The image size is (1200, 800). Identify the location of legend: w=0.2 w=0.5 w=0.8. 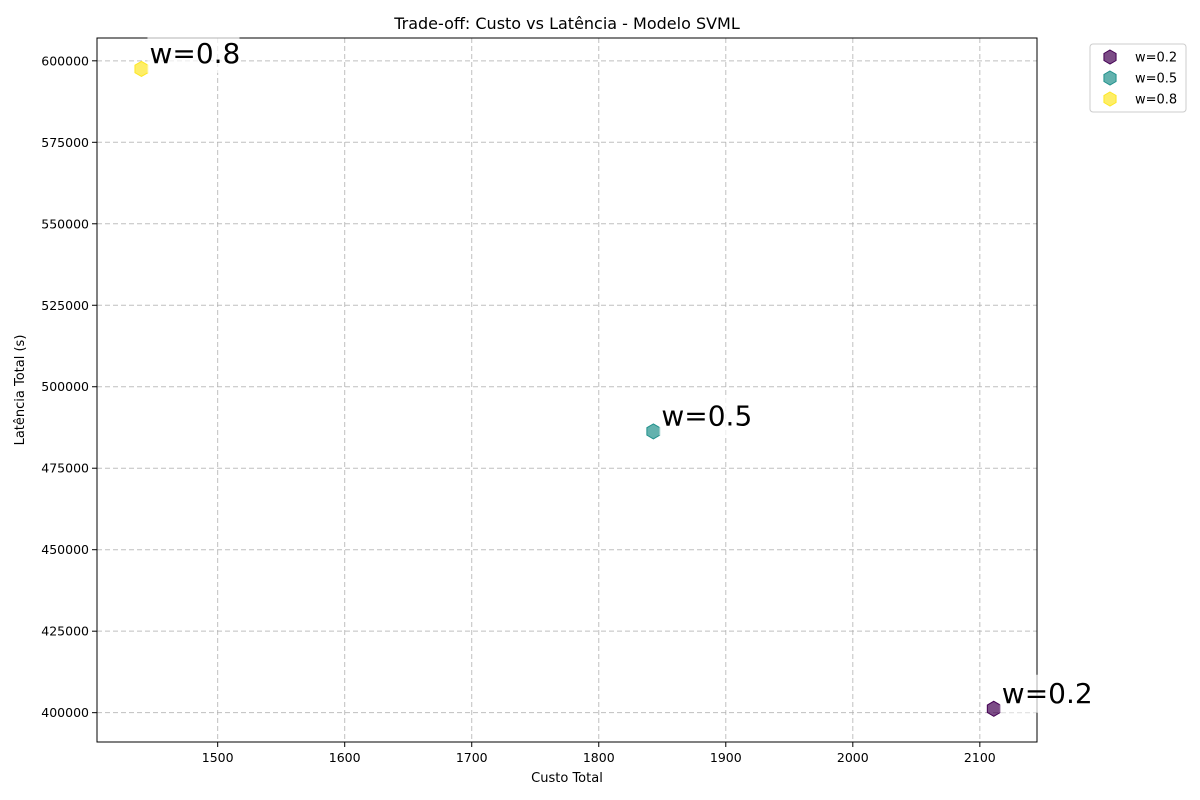
(1138, 78).